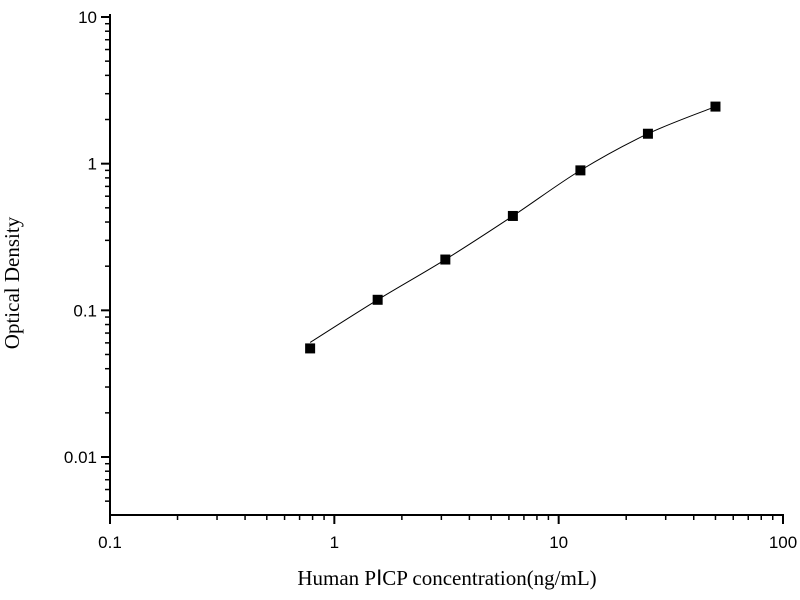 The height and width of the screenshot is (600, 800). What do you see at coordinates (110, 542) in the screenshot?
I see `x-tick-label: 0.1` at bounding box center [110, 542].